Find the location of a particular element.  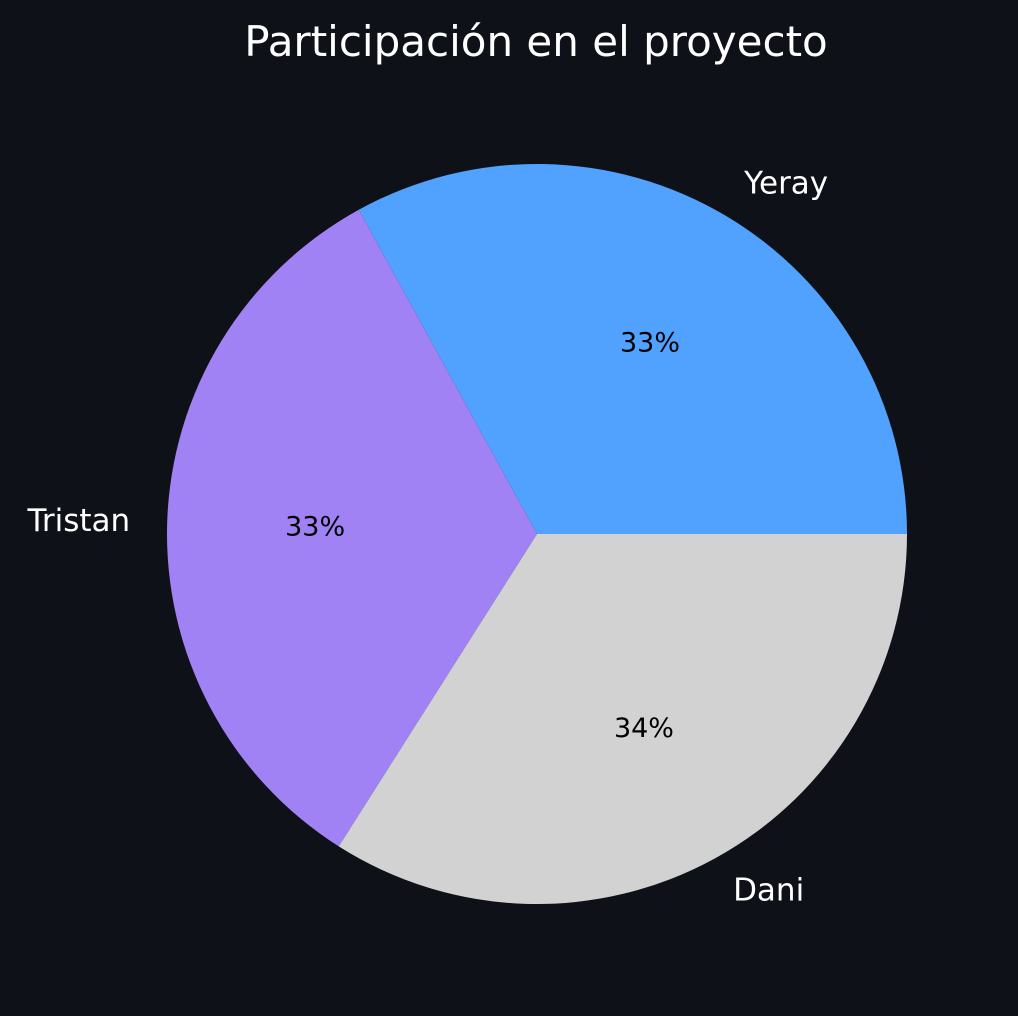

chart-title: Participación en el proyecto is located at coordinates (536, 41).